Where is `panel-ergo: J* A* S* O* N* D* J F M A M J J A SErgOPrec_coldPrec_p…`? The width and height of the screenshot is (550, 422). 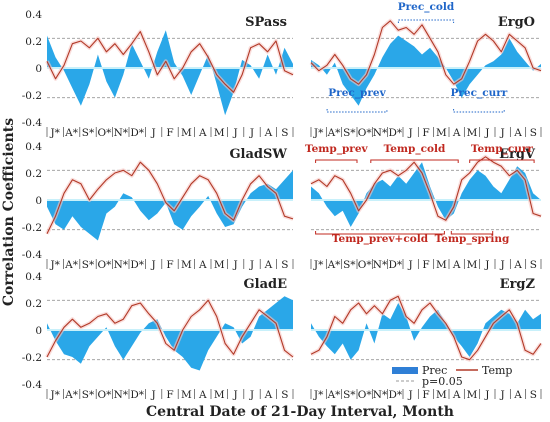 panel-ergo: J* A* S* O* N* D* J F M A M J J A SErgOPrec_coldPrec_p… is located at coordinates (425, 70).